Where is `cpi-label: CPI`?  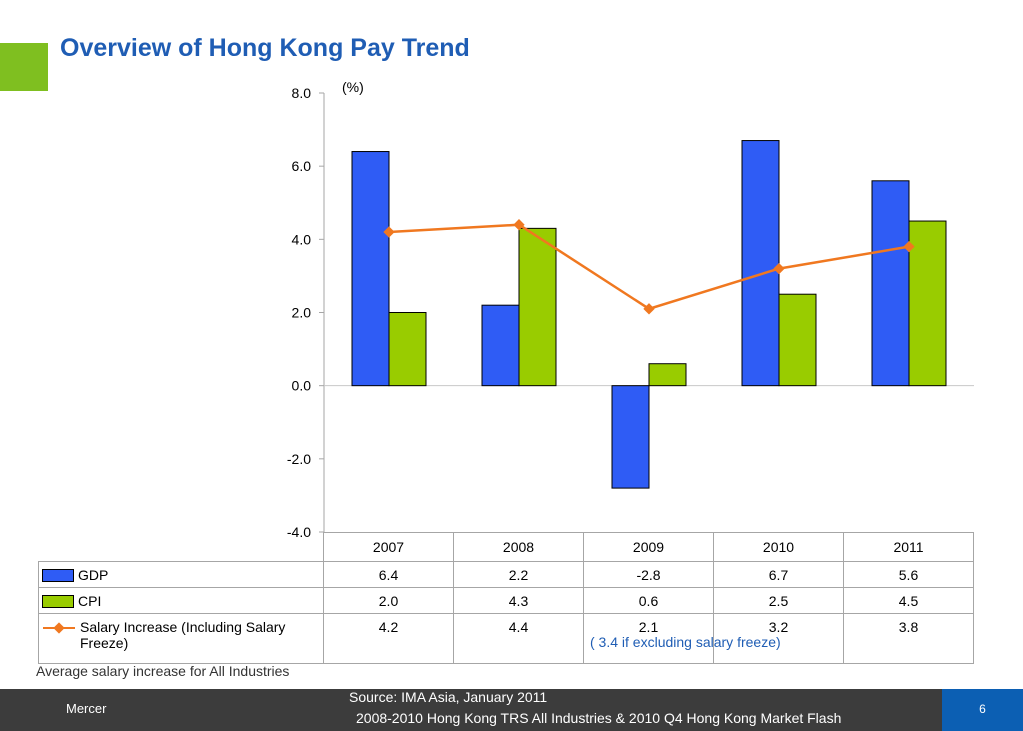
cpi-label: CPI is located at coordinates (90, 600).